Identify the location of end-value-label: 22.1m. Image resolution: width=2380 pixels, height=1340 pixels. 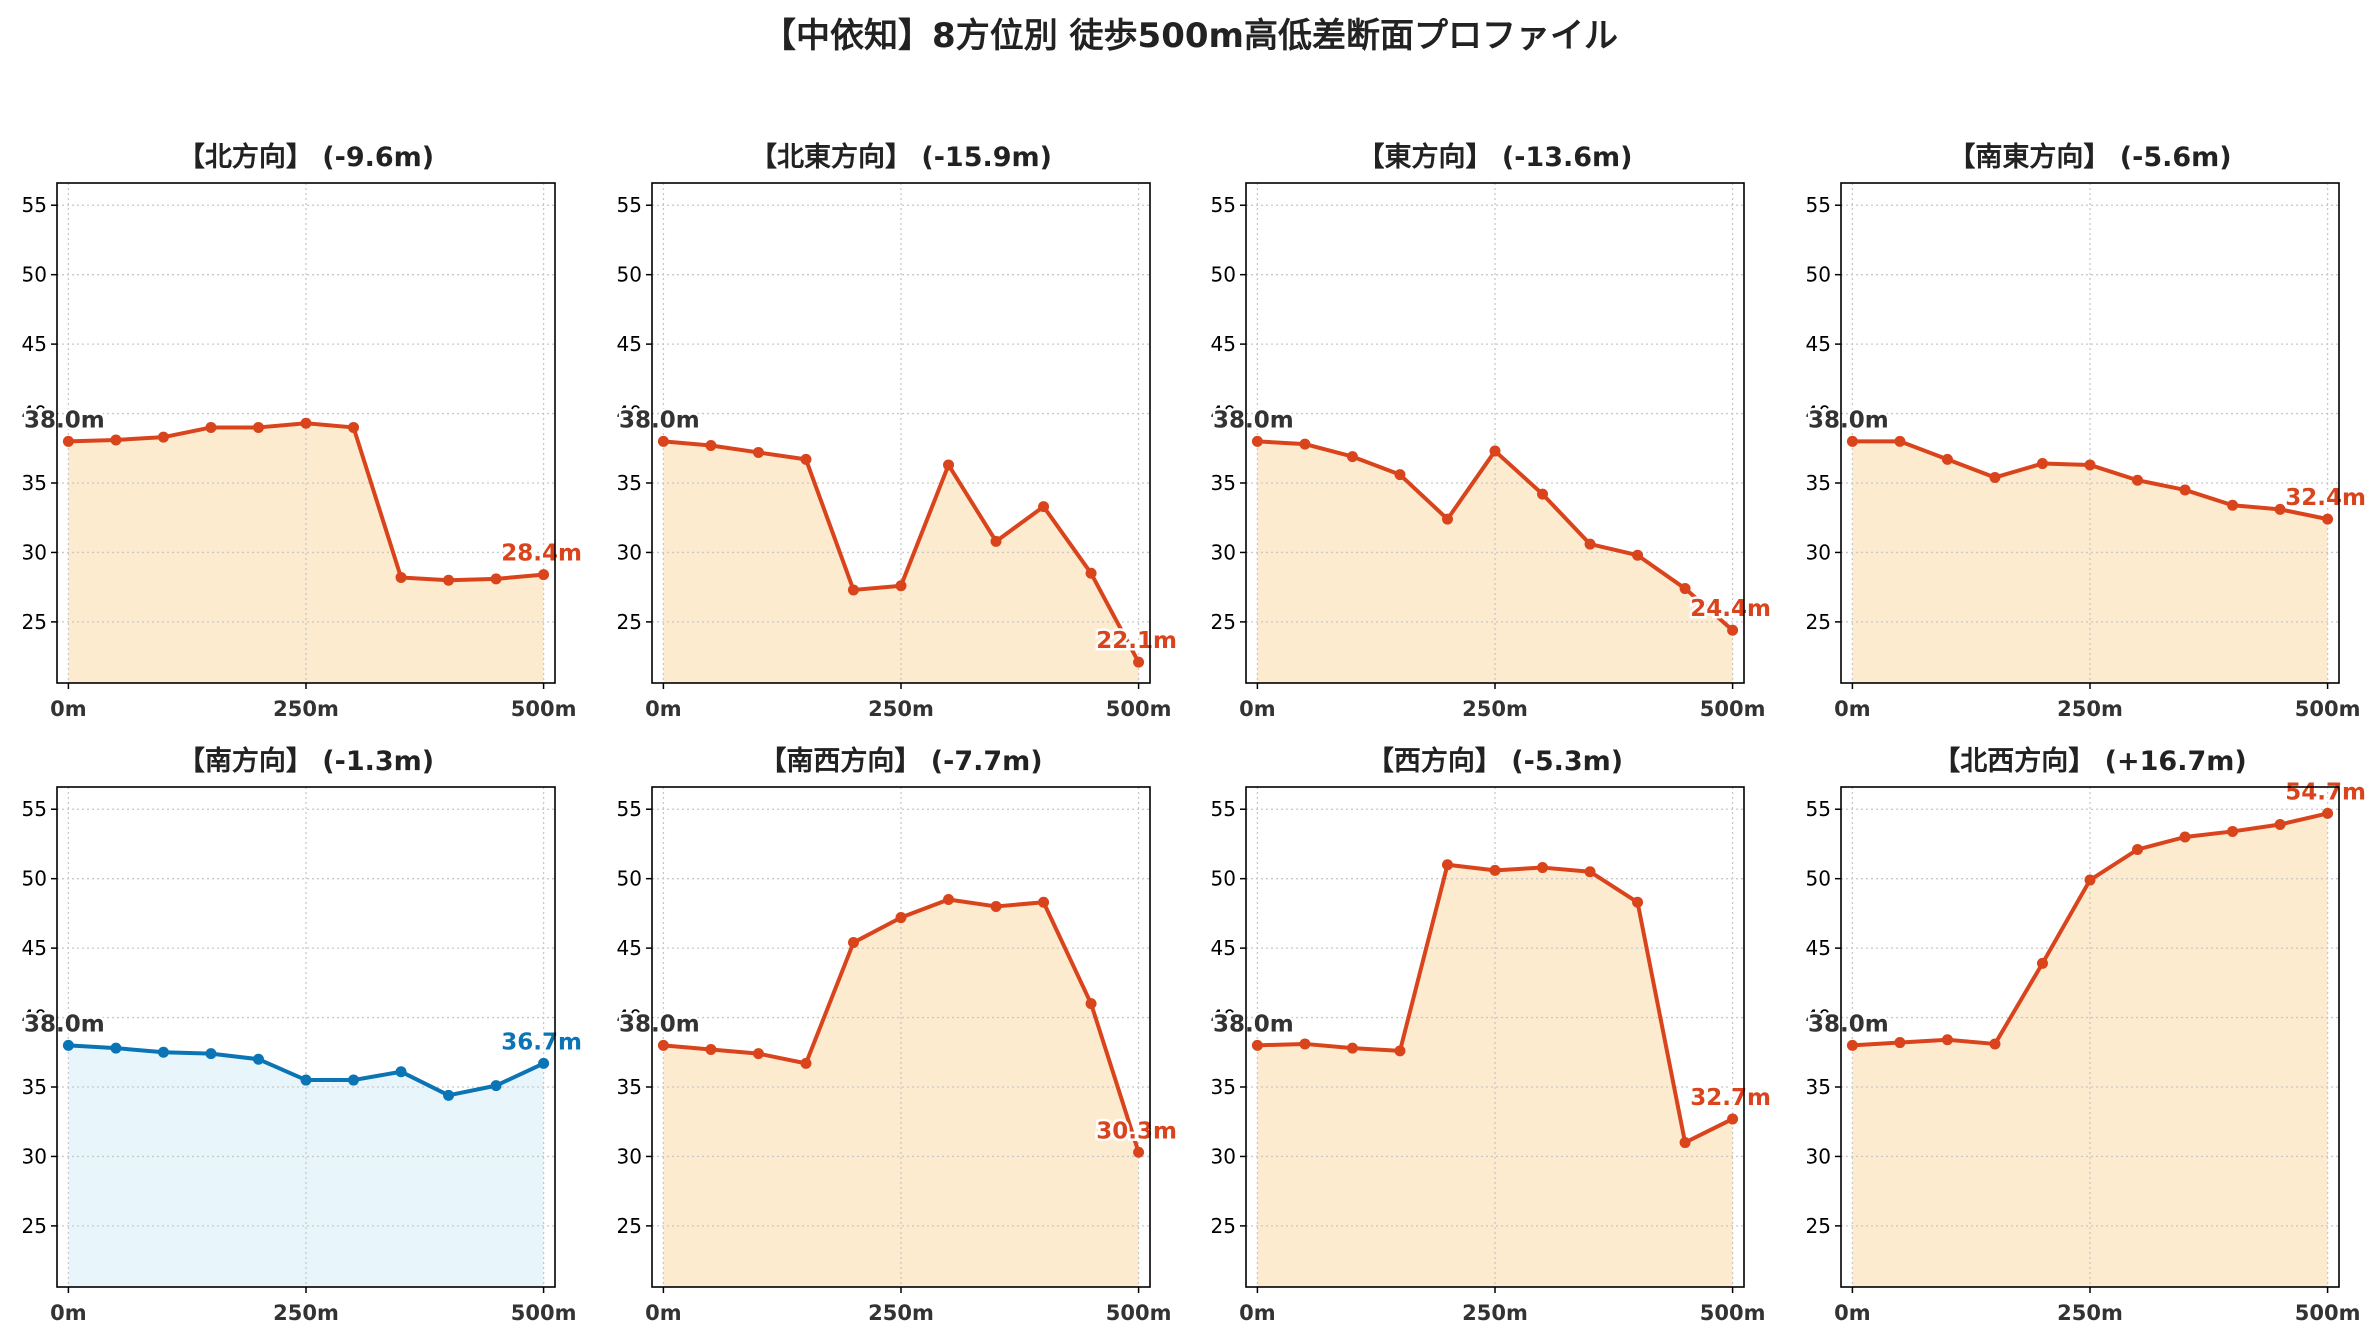
(1136, 641).